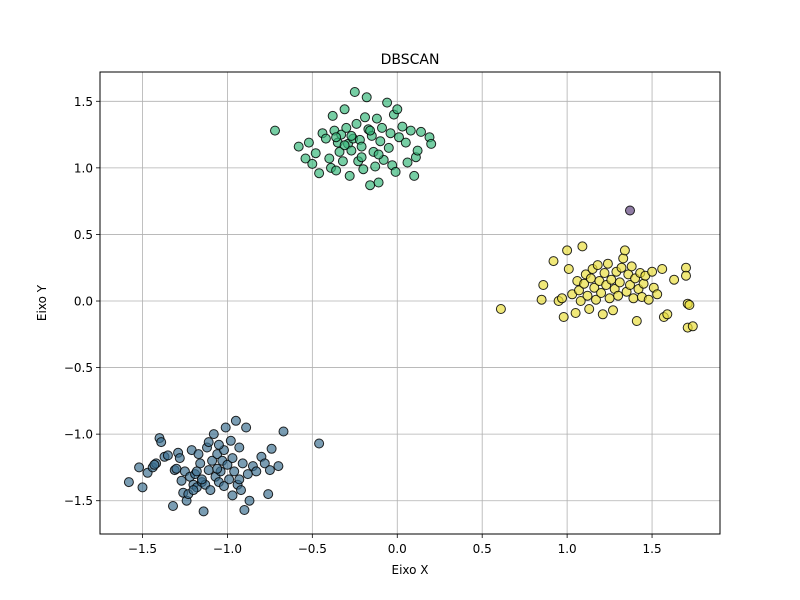 The image size is (800, 600). What do you see at coordinates (83, 168) in the screenshot?
I see `y-tick-label: 1.0` at bounding box center [83, 168].